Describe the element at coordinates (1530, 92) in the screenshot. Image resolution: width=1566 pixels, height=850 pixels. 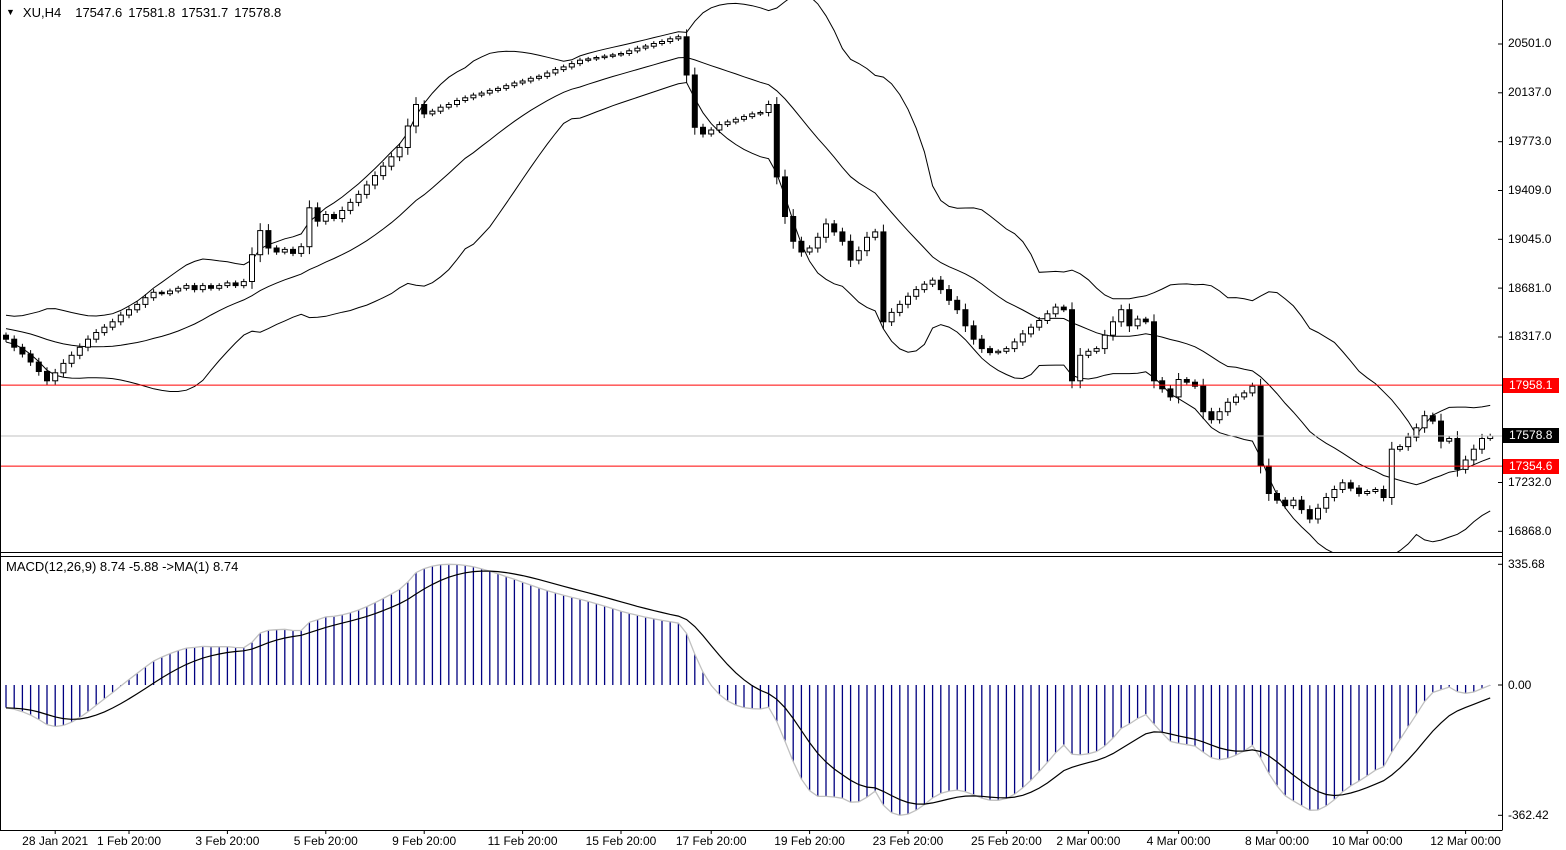
I see `price-axis-label: 20137.0` at that location.